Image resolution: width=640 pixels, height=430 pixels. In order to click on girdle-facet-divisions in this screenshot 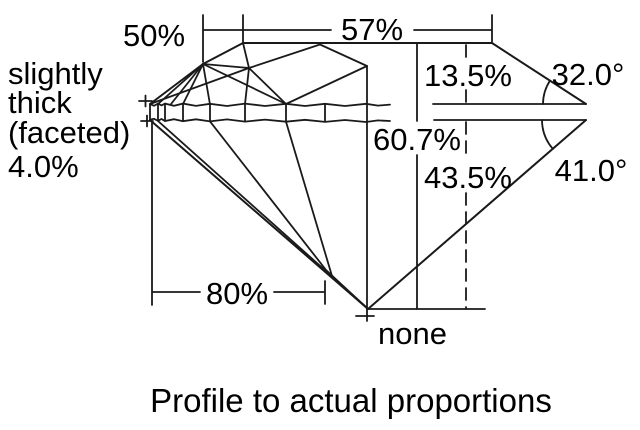, I will do `click(241, 112)`.